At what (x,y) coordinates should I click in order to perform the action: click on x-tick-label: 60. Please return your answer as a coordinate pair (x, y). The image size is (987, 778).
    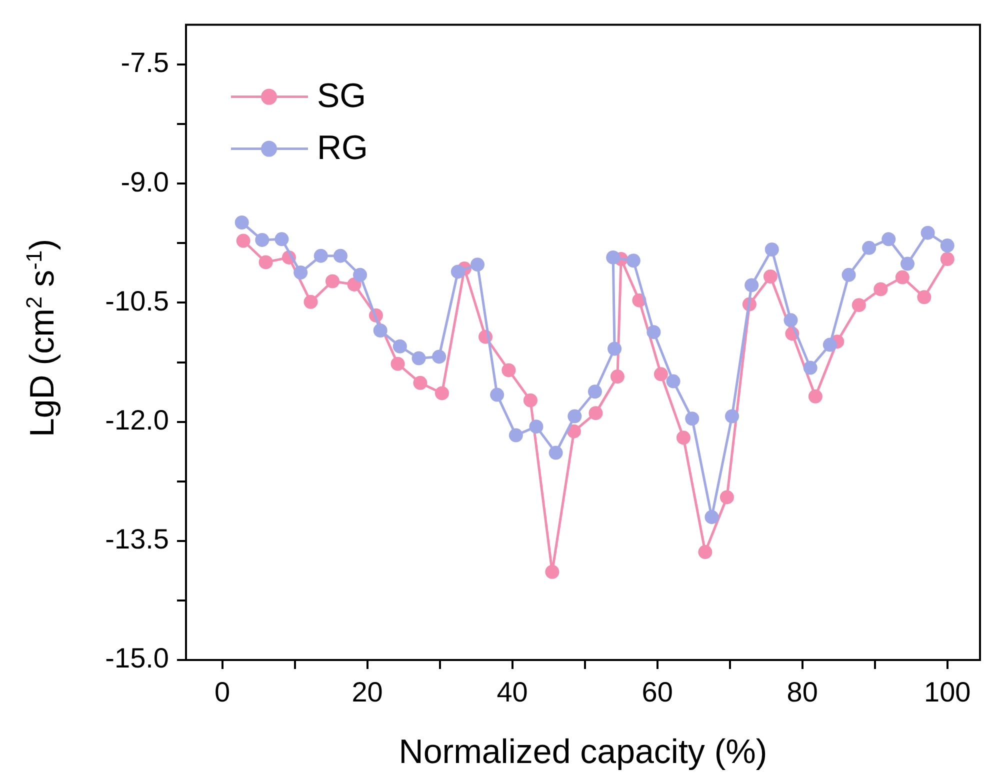
    Looking at the image, I should click on (657, 692).